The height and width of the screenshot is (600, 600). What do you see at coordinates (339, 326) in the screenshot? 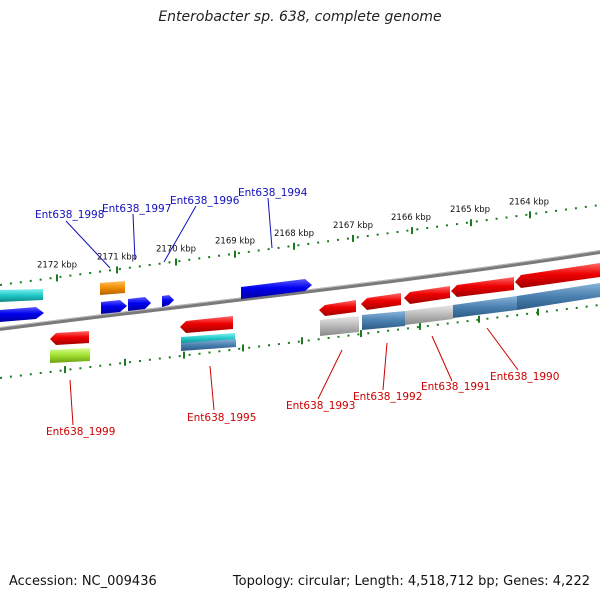
I see `gene-ent638-1993-grey` at bounding box center [339, 326].